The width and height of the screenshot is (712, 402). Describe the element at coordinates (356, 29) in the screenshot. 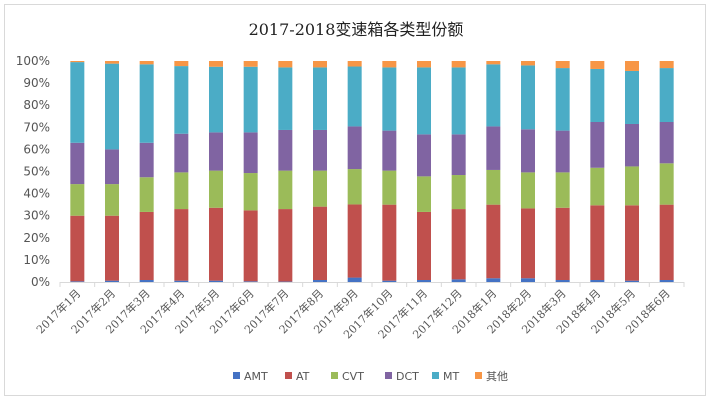

I see `chart-title: 2017-2018变速箱各类型份额` at that location.